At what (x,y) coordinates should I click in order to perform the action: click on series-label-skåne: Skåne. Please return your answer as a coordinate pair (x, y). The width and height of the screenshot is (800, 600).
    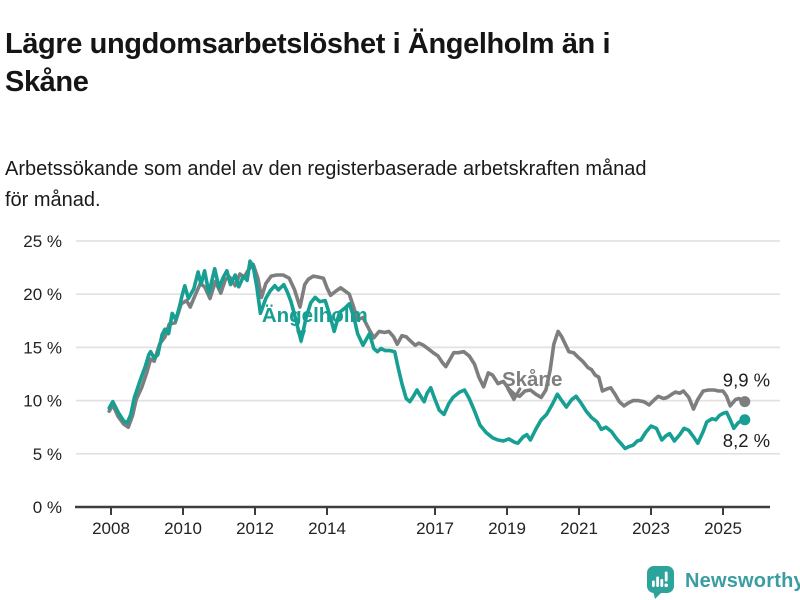
    Looking at the image, I should click on (532, 379).